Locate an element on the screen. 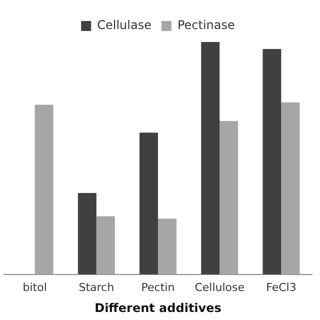 This screenshot has width=320, height=320. x-tick-label: Cellulose is located at coordinates (219, 287).